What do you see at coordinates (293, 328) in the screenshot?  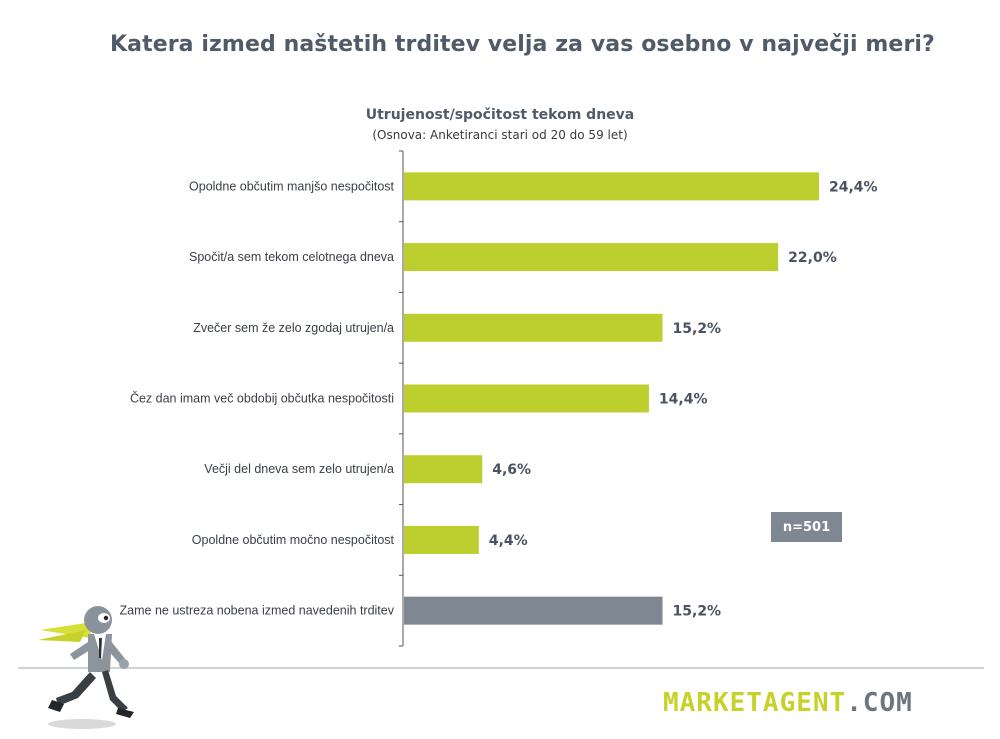 I see `category-label: Zvečer sem že zelo zgodaj utrujen/a` at bounding box center [293, 328].